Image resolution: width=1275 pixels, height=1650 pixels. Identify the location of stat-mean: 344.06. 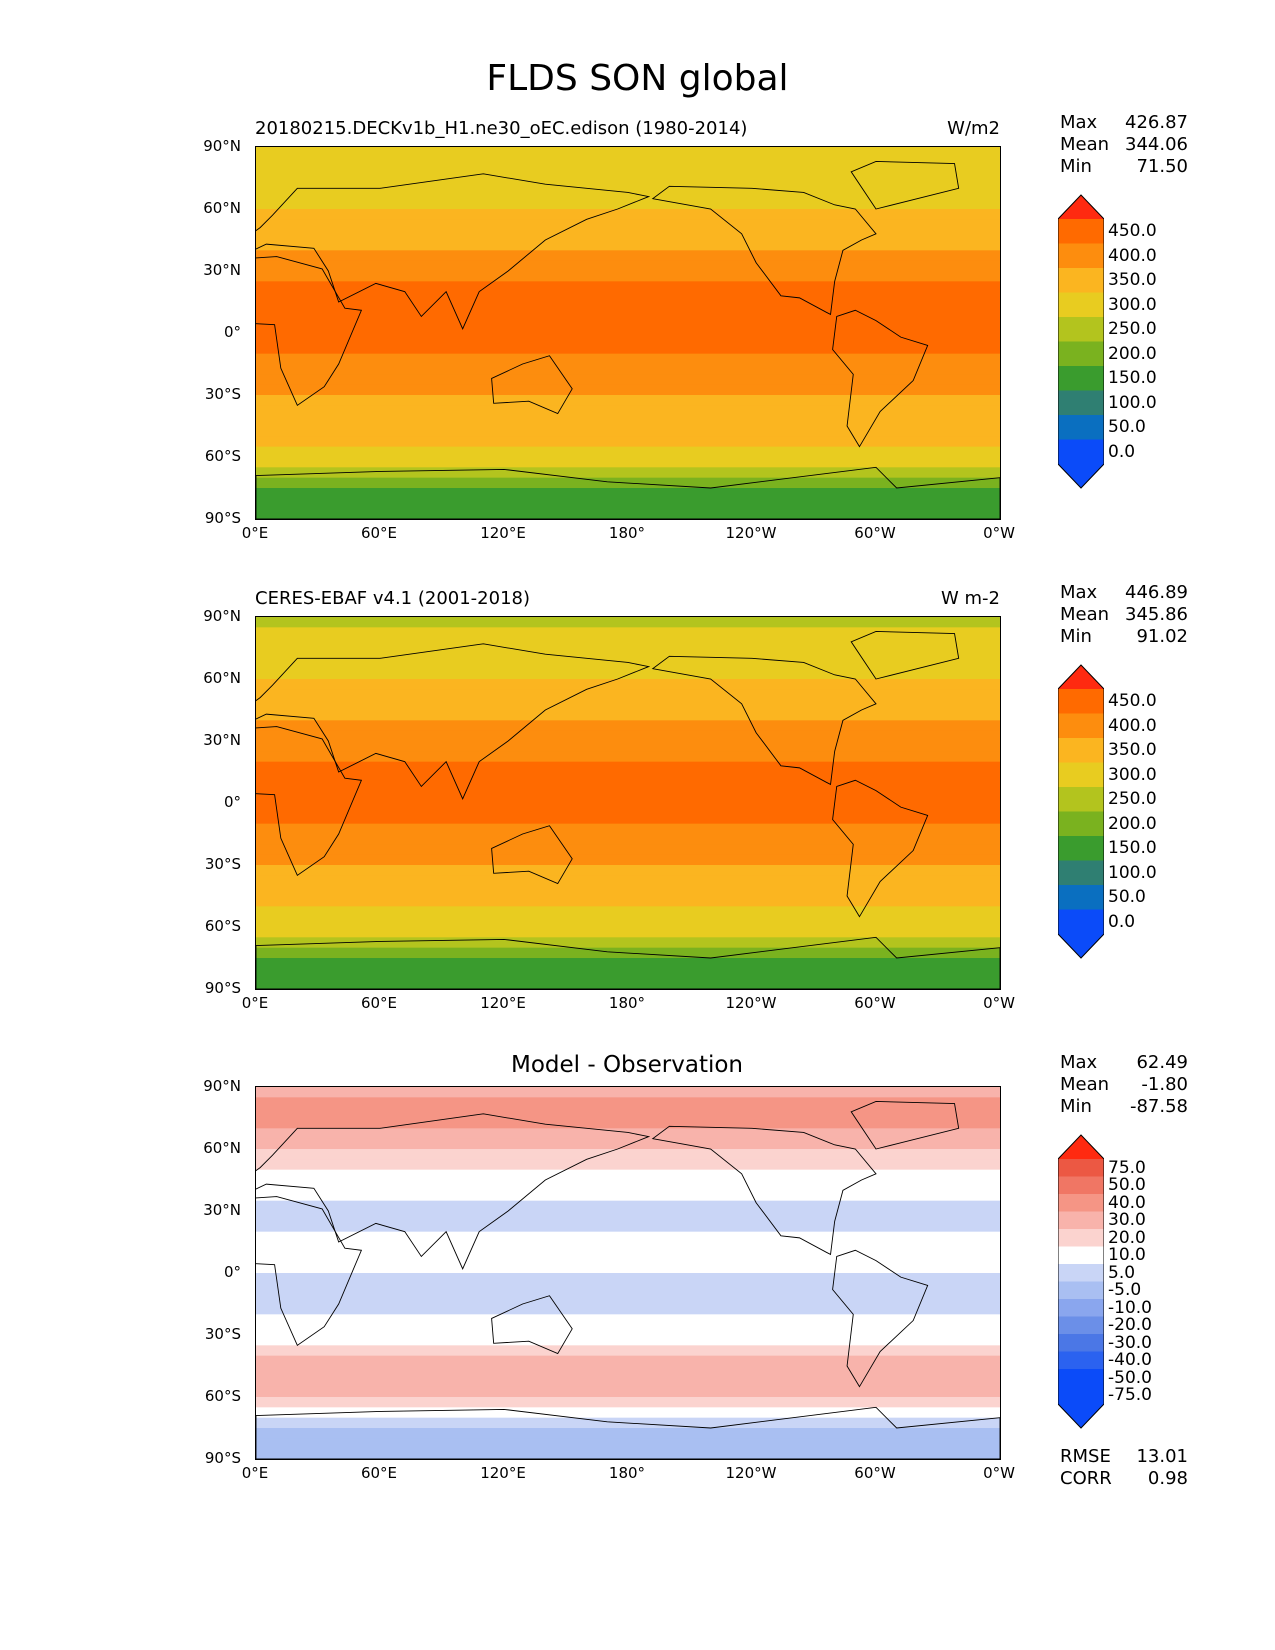
(1156, 144).